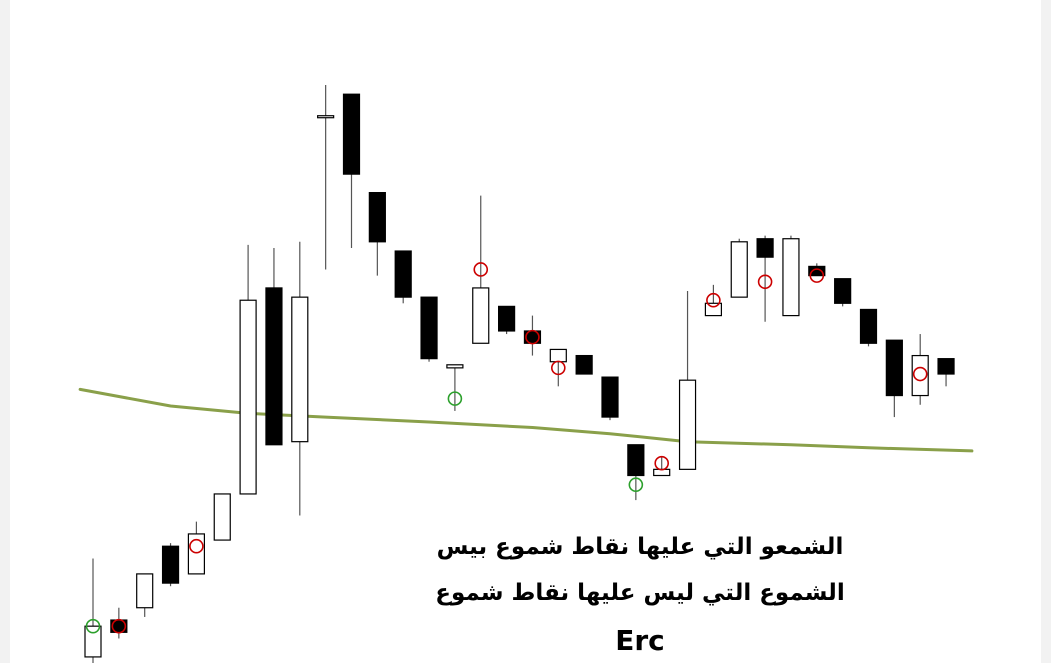 This screenshot has height=663, width=1051. Describe the element at coordinates (640, 640) in the screenshot. I see `annotation-line-3: Erc` at that location.